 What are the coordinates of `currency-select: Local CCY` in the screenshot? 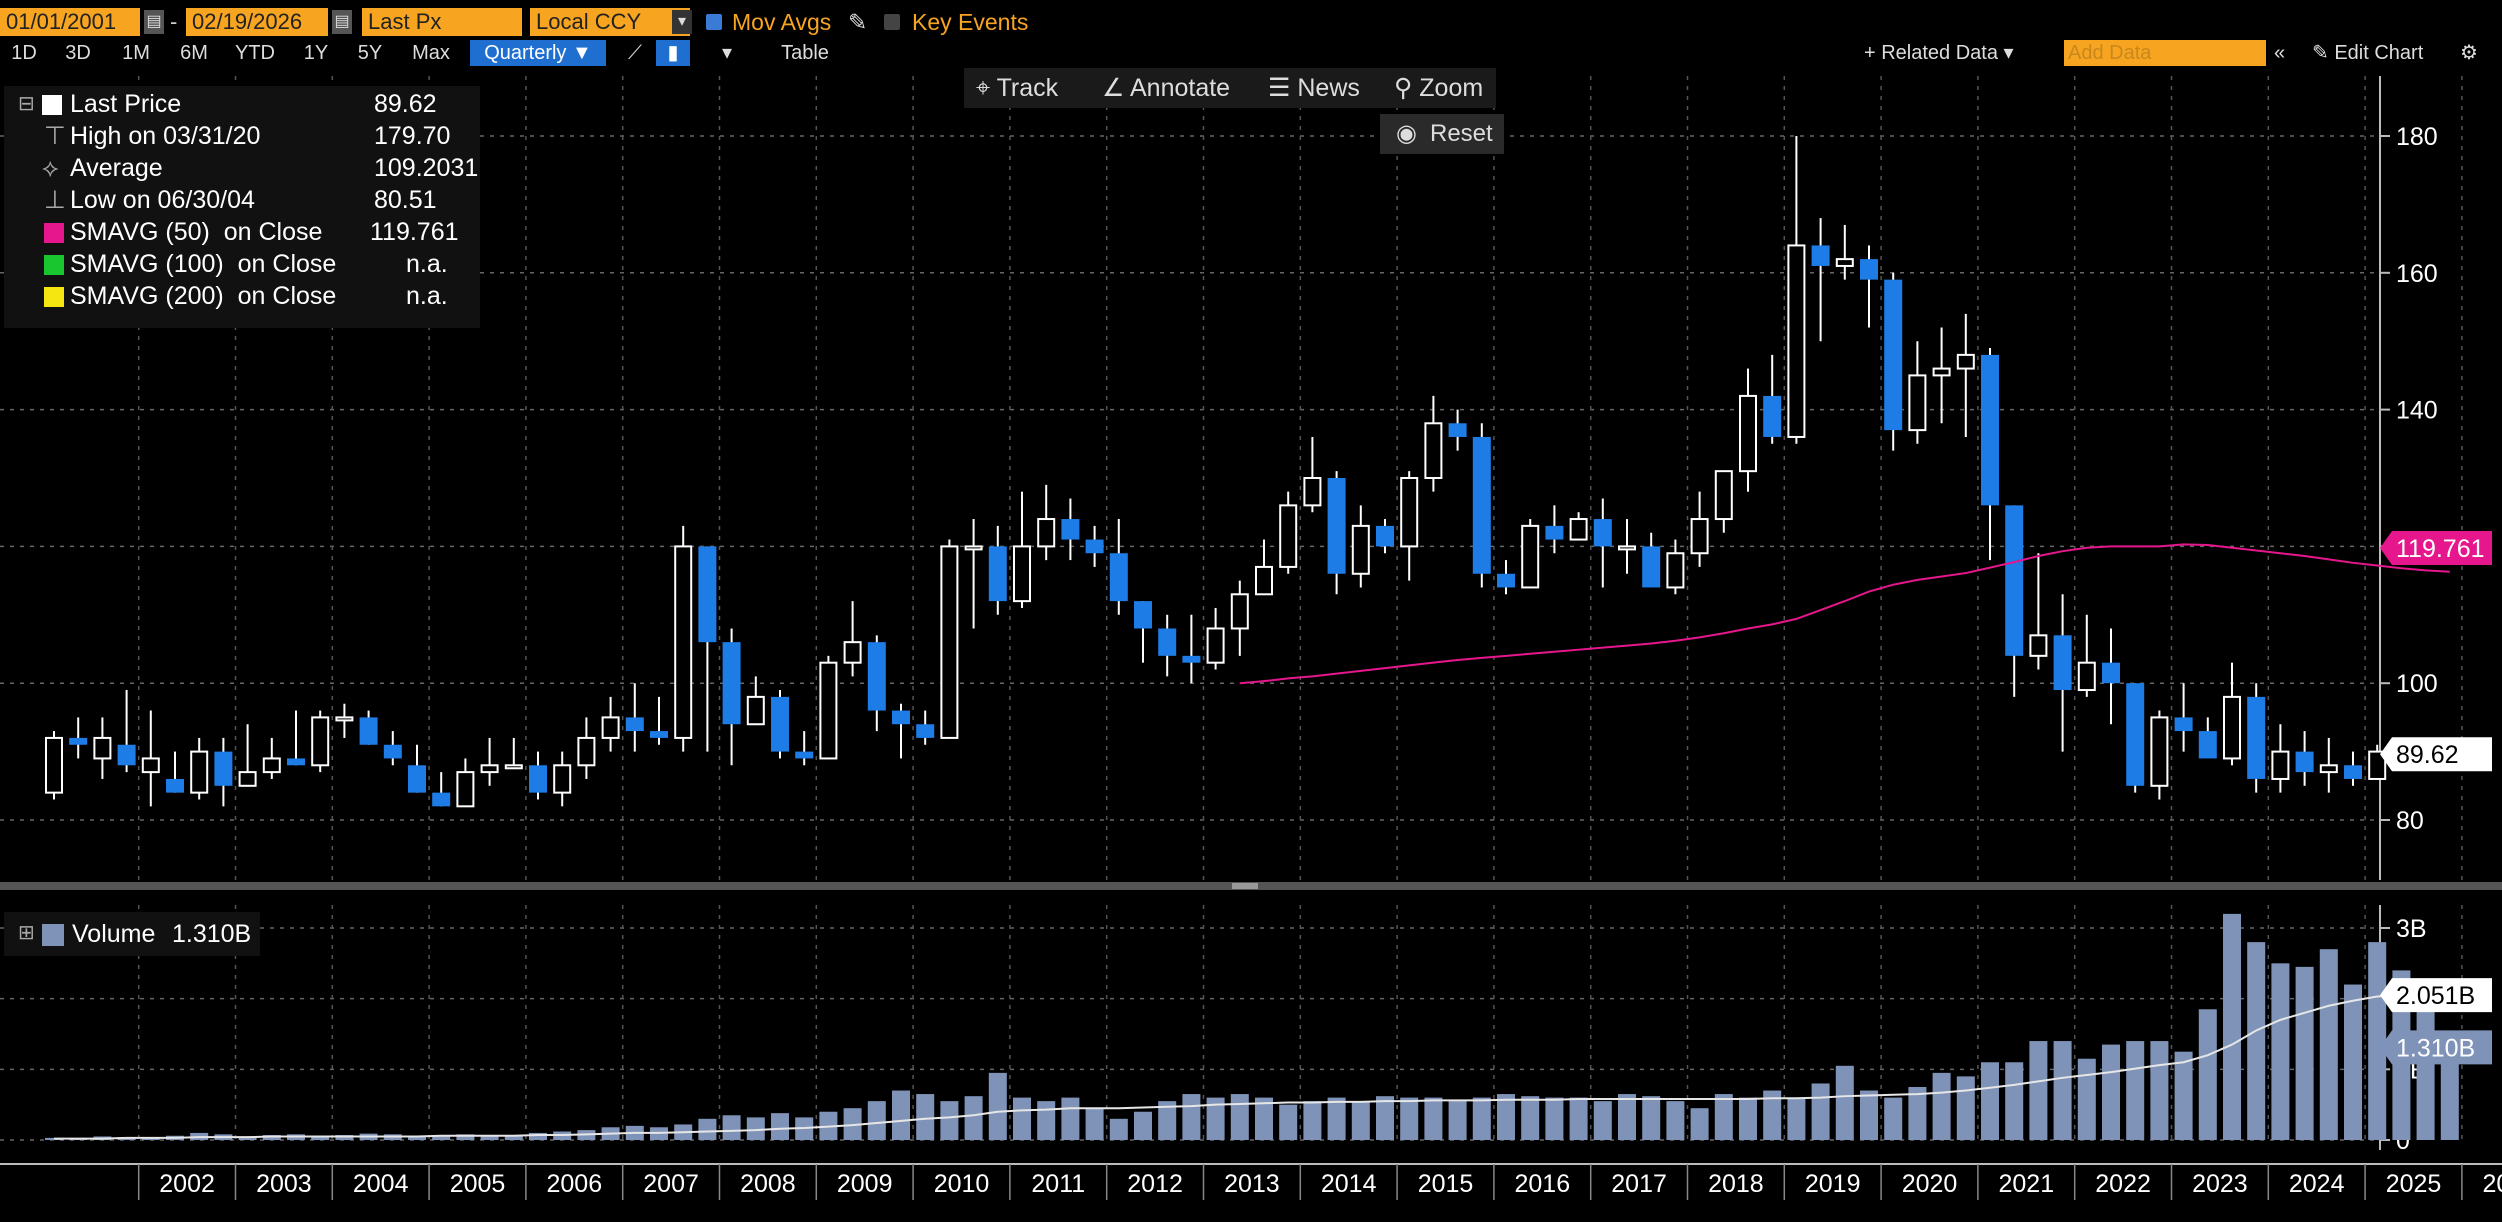 It's located at (610, 22).